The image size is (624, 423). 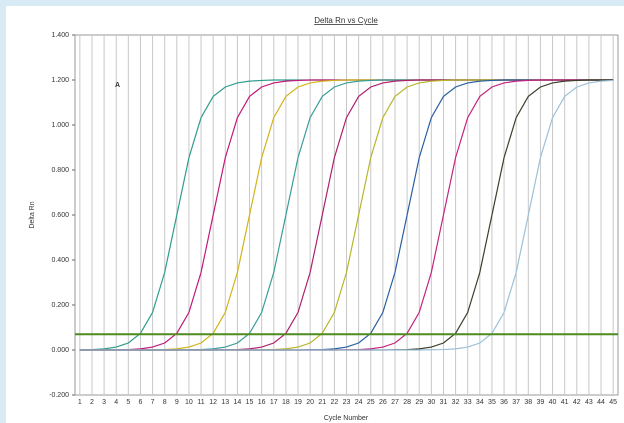 What do you see at coordinates (60, 260) in the screenshot?
I see `y-tick-label: 0.400` at bounding box center [60, 260].